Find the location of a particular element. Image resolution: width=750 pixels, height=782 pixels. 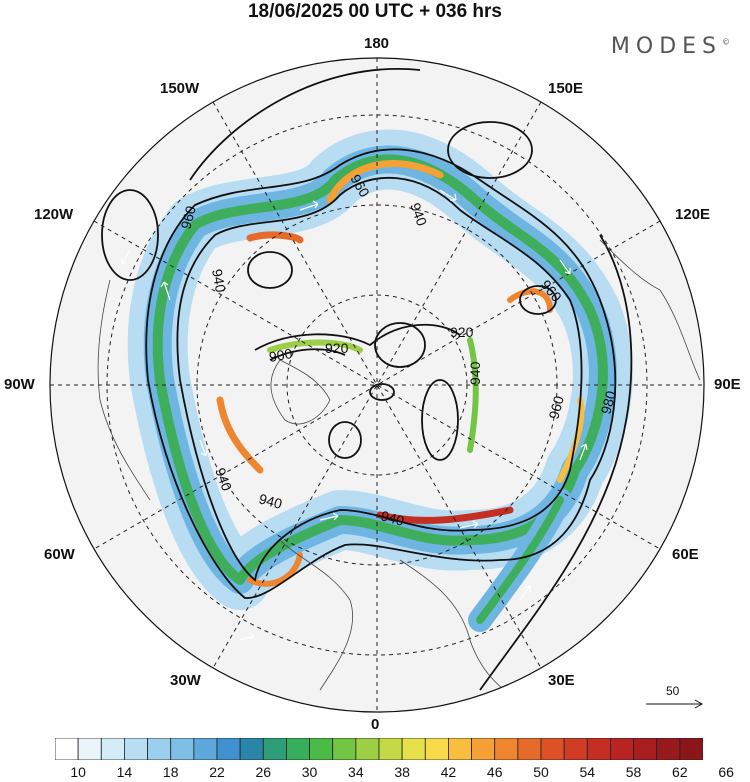

contour-label: 960 is located at coordinates (556, 407).